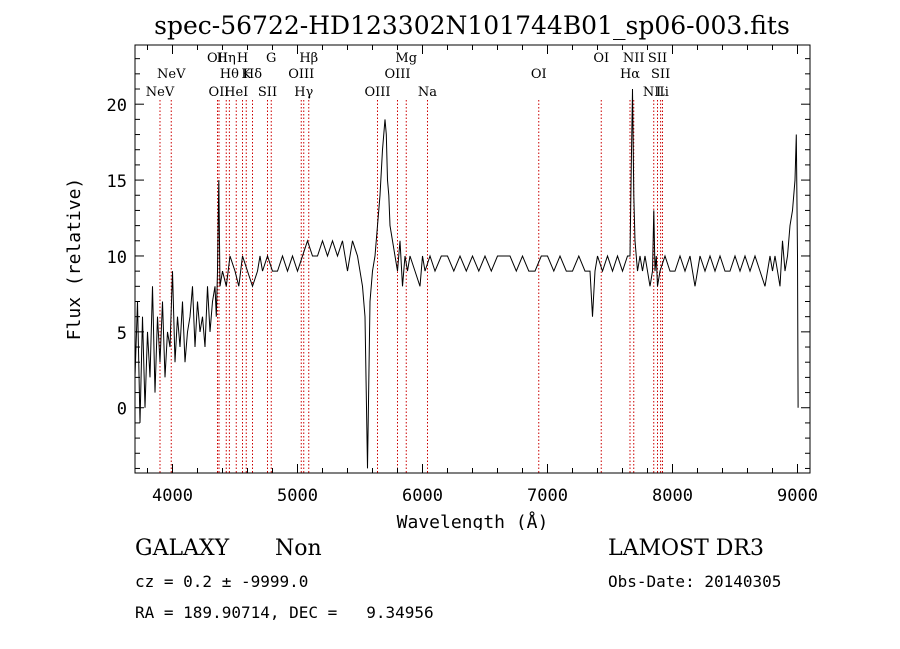 Image resolution: width=900 pixels, height=649 pixels. Describe the element at coordinates (298, 548) in the screenshot. I see `object-subclass: Non` at that location.